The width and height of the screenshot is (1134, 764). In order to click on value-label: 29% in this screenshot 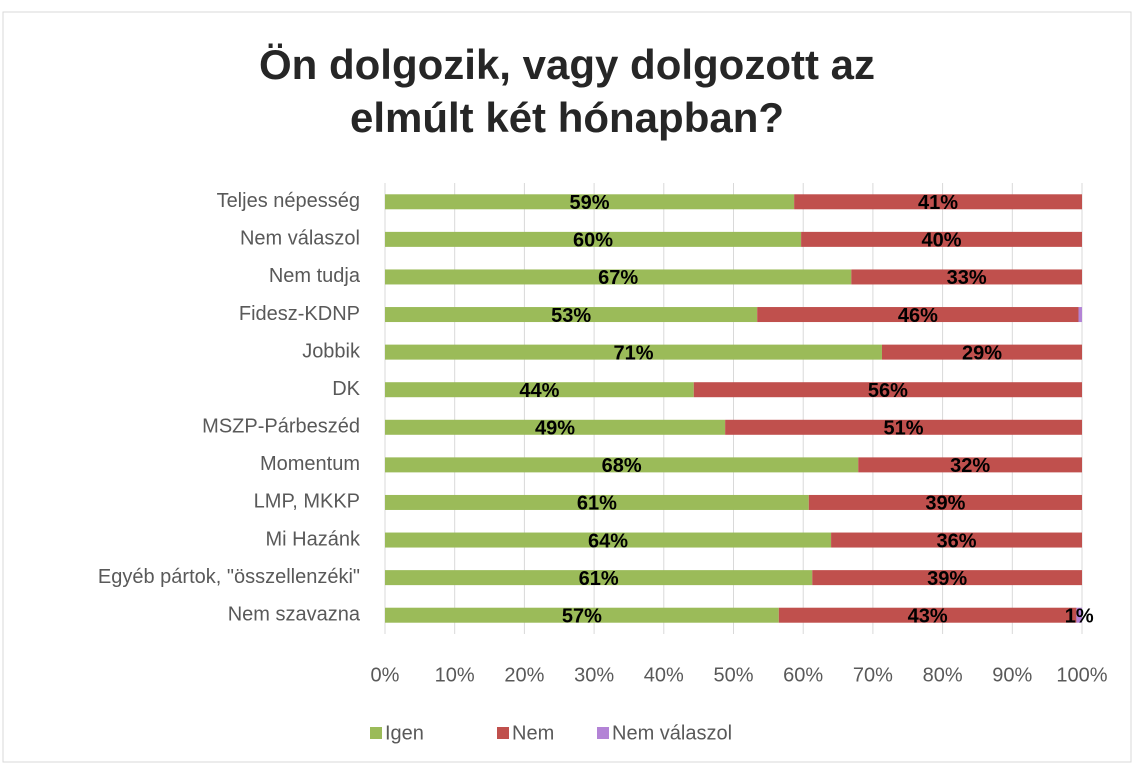, I will do `click(982, 353)`.